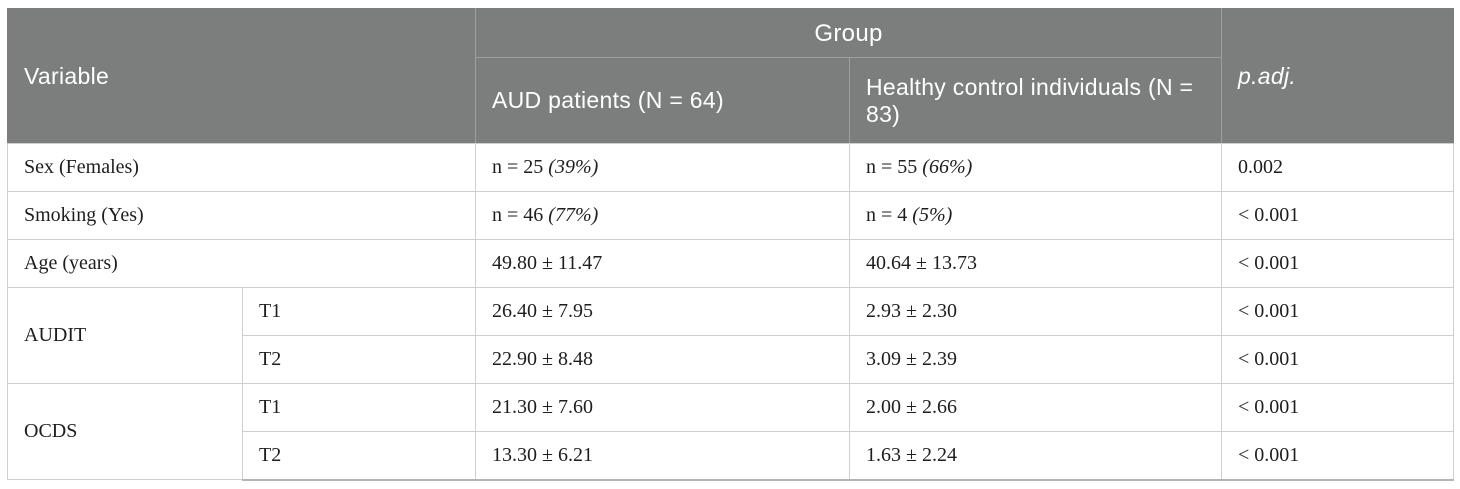 This screenshot has height=489, width=1460. Describe the element at coordinates (662, 100) in the screenshot. I see `column-header-aud-patients: AUD patients (N = 64)` at that location.